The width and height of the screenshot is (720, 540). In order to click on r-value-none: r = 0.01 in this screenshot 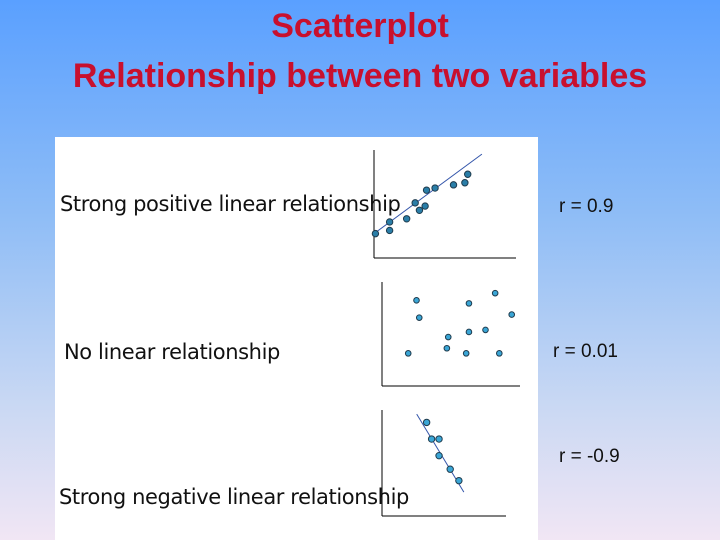, I will do `click(585, 351)`.